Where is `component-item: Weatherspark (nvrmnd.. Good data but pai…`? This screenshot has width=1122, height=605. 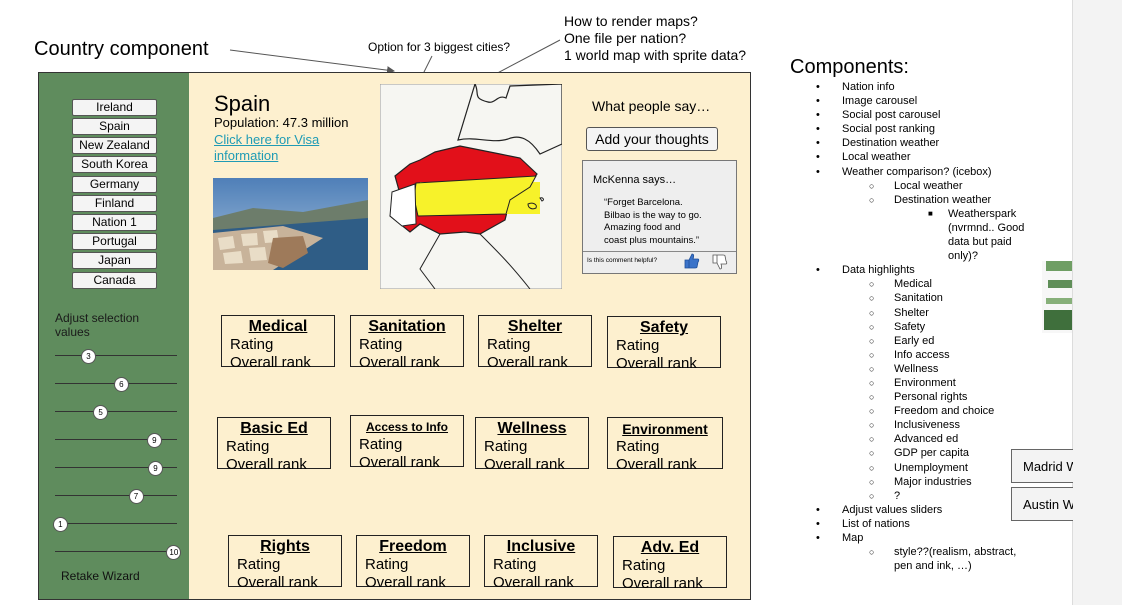 component-item: Weatherspark (nvrmnd.. Good data but pai… is located at coordinates (908, 235).